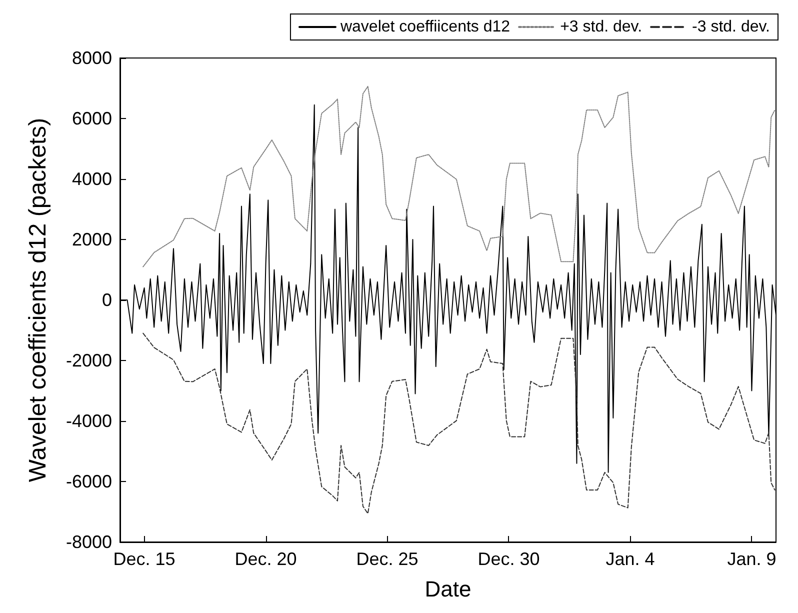  What do you see at coordinates (92, 179) in the screenshot?
I see `y-tick-label: 4000` at bounding box center [92, 179].